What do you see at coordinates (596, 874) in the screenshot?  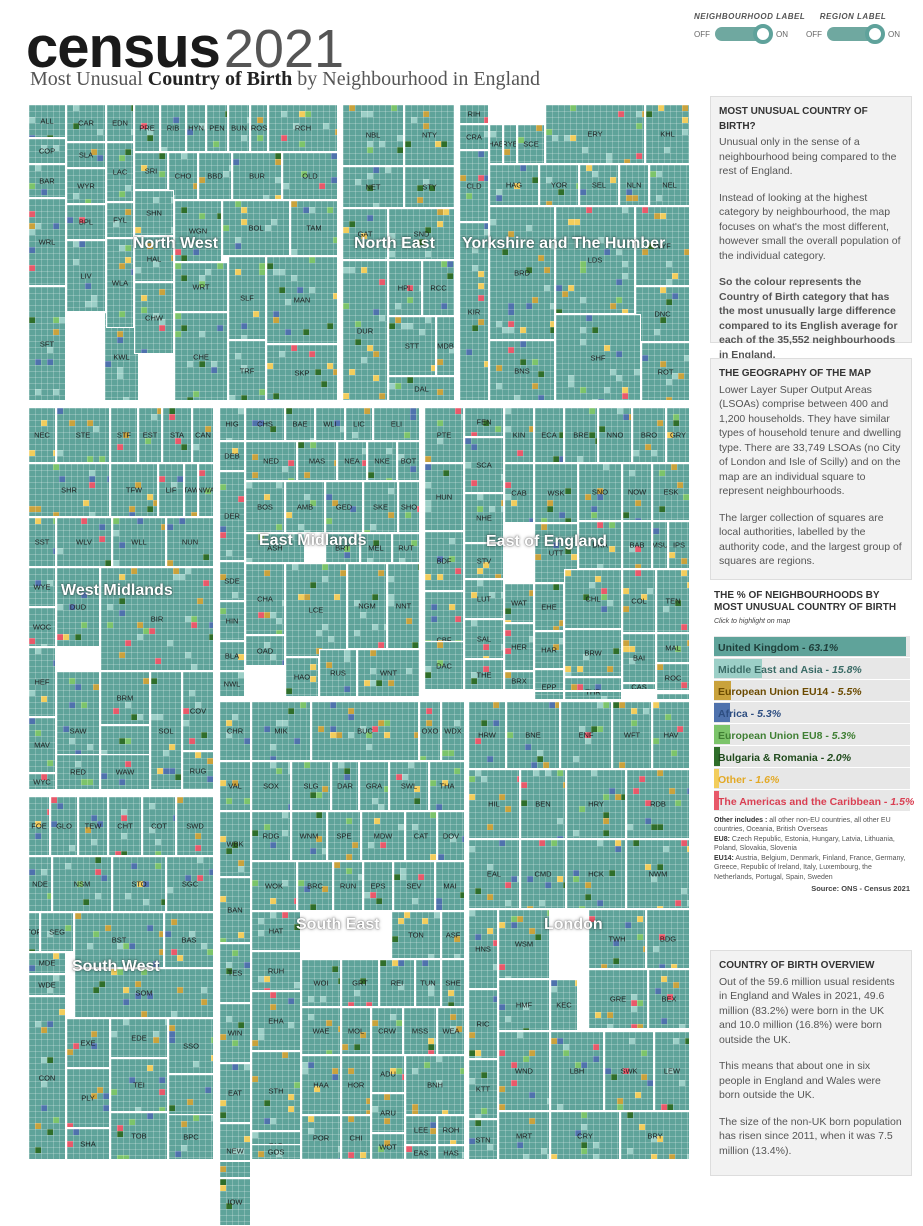 I see `authority-hck: HCK` at bounding box center [596, 874].